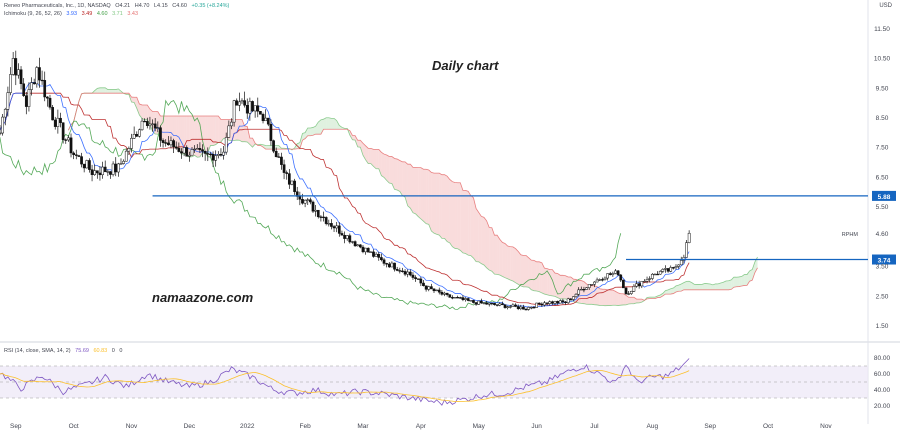  I want to click on ohlc-low: L4.15, so click(160, 6).